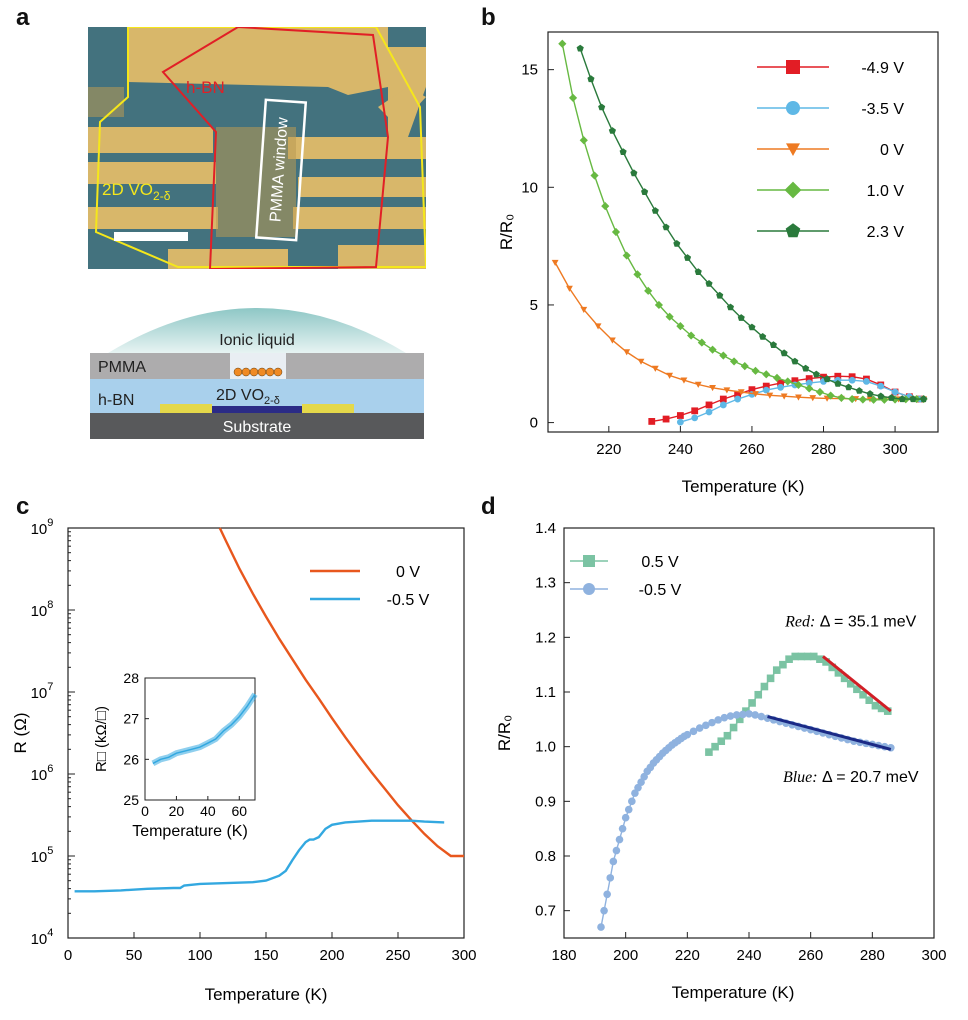  Describe the element at coordinates (851, 777) in the screenshot. I see `fit-annotation: Blue: Δ = 20.7 meV` at that location.